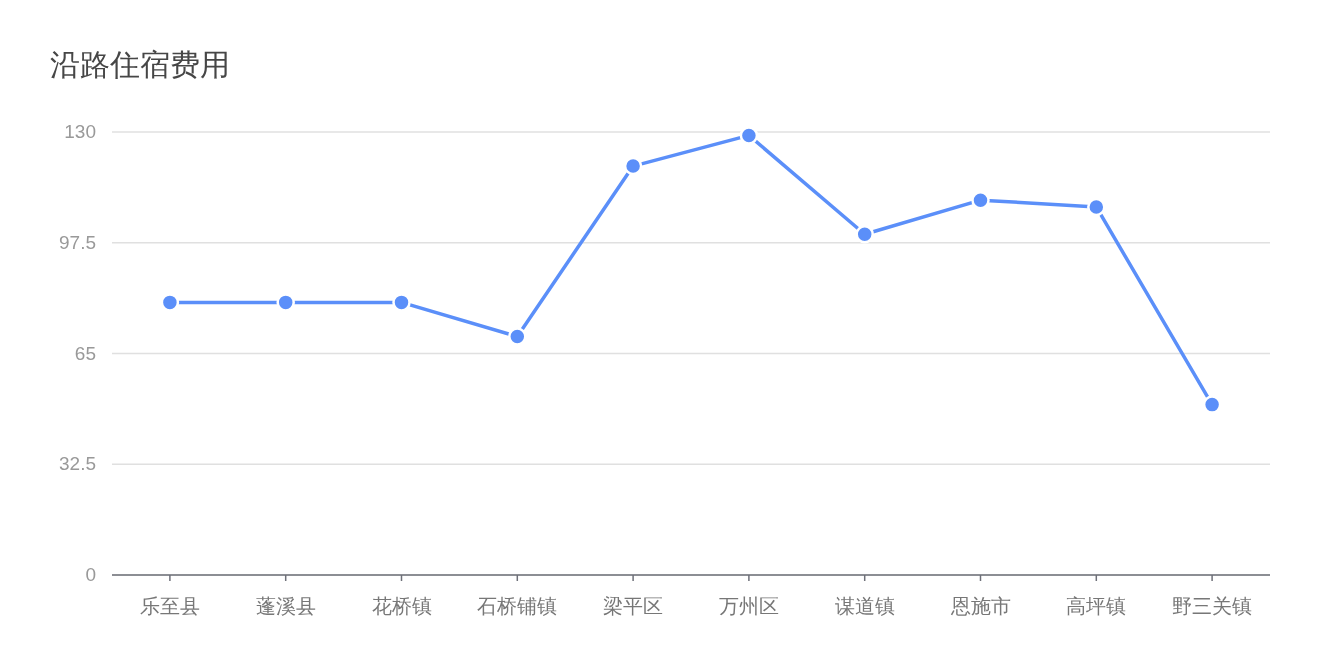 Image resolution: width=1320 pixels, height=669 pixels. I want to click on chart-title: 沿路住宿费用, so click(140, 64).